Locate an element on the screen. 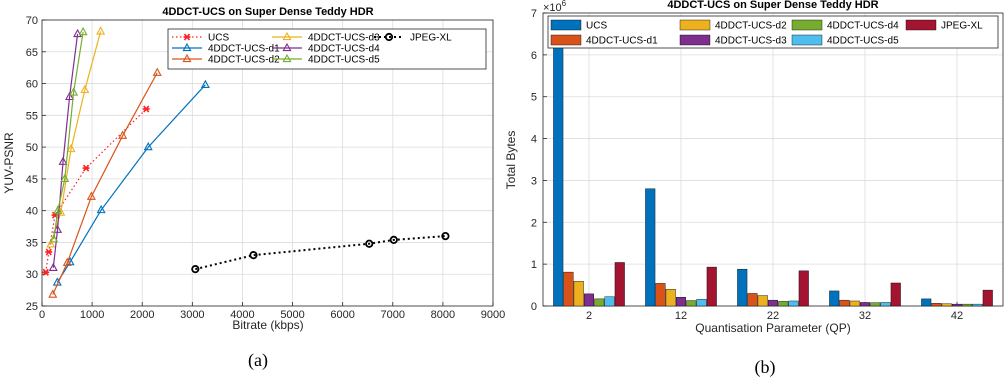 The width and height of the screenshot is (1006, 383). legend-entry: 4DDCT-UCS-d3 is located at coordinates (326, 37).